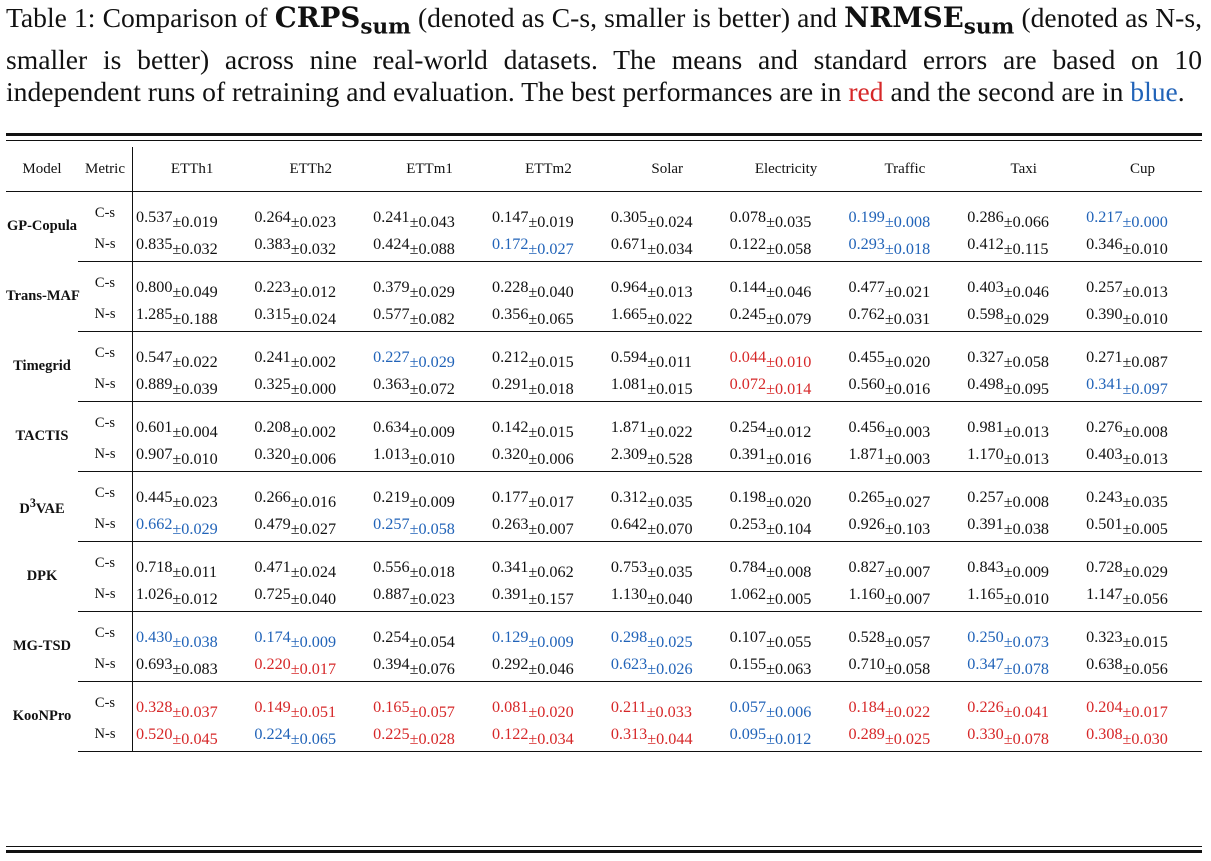  Describe the element at coordinates (667, 524) in the screenshot. I see `table-cell: 0.642±0.070` at that location.